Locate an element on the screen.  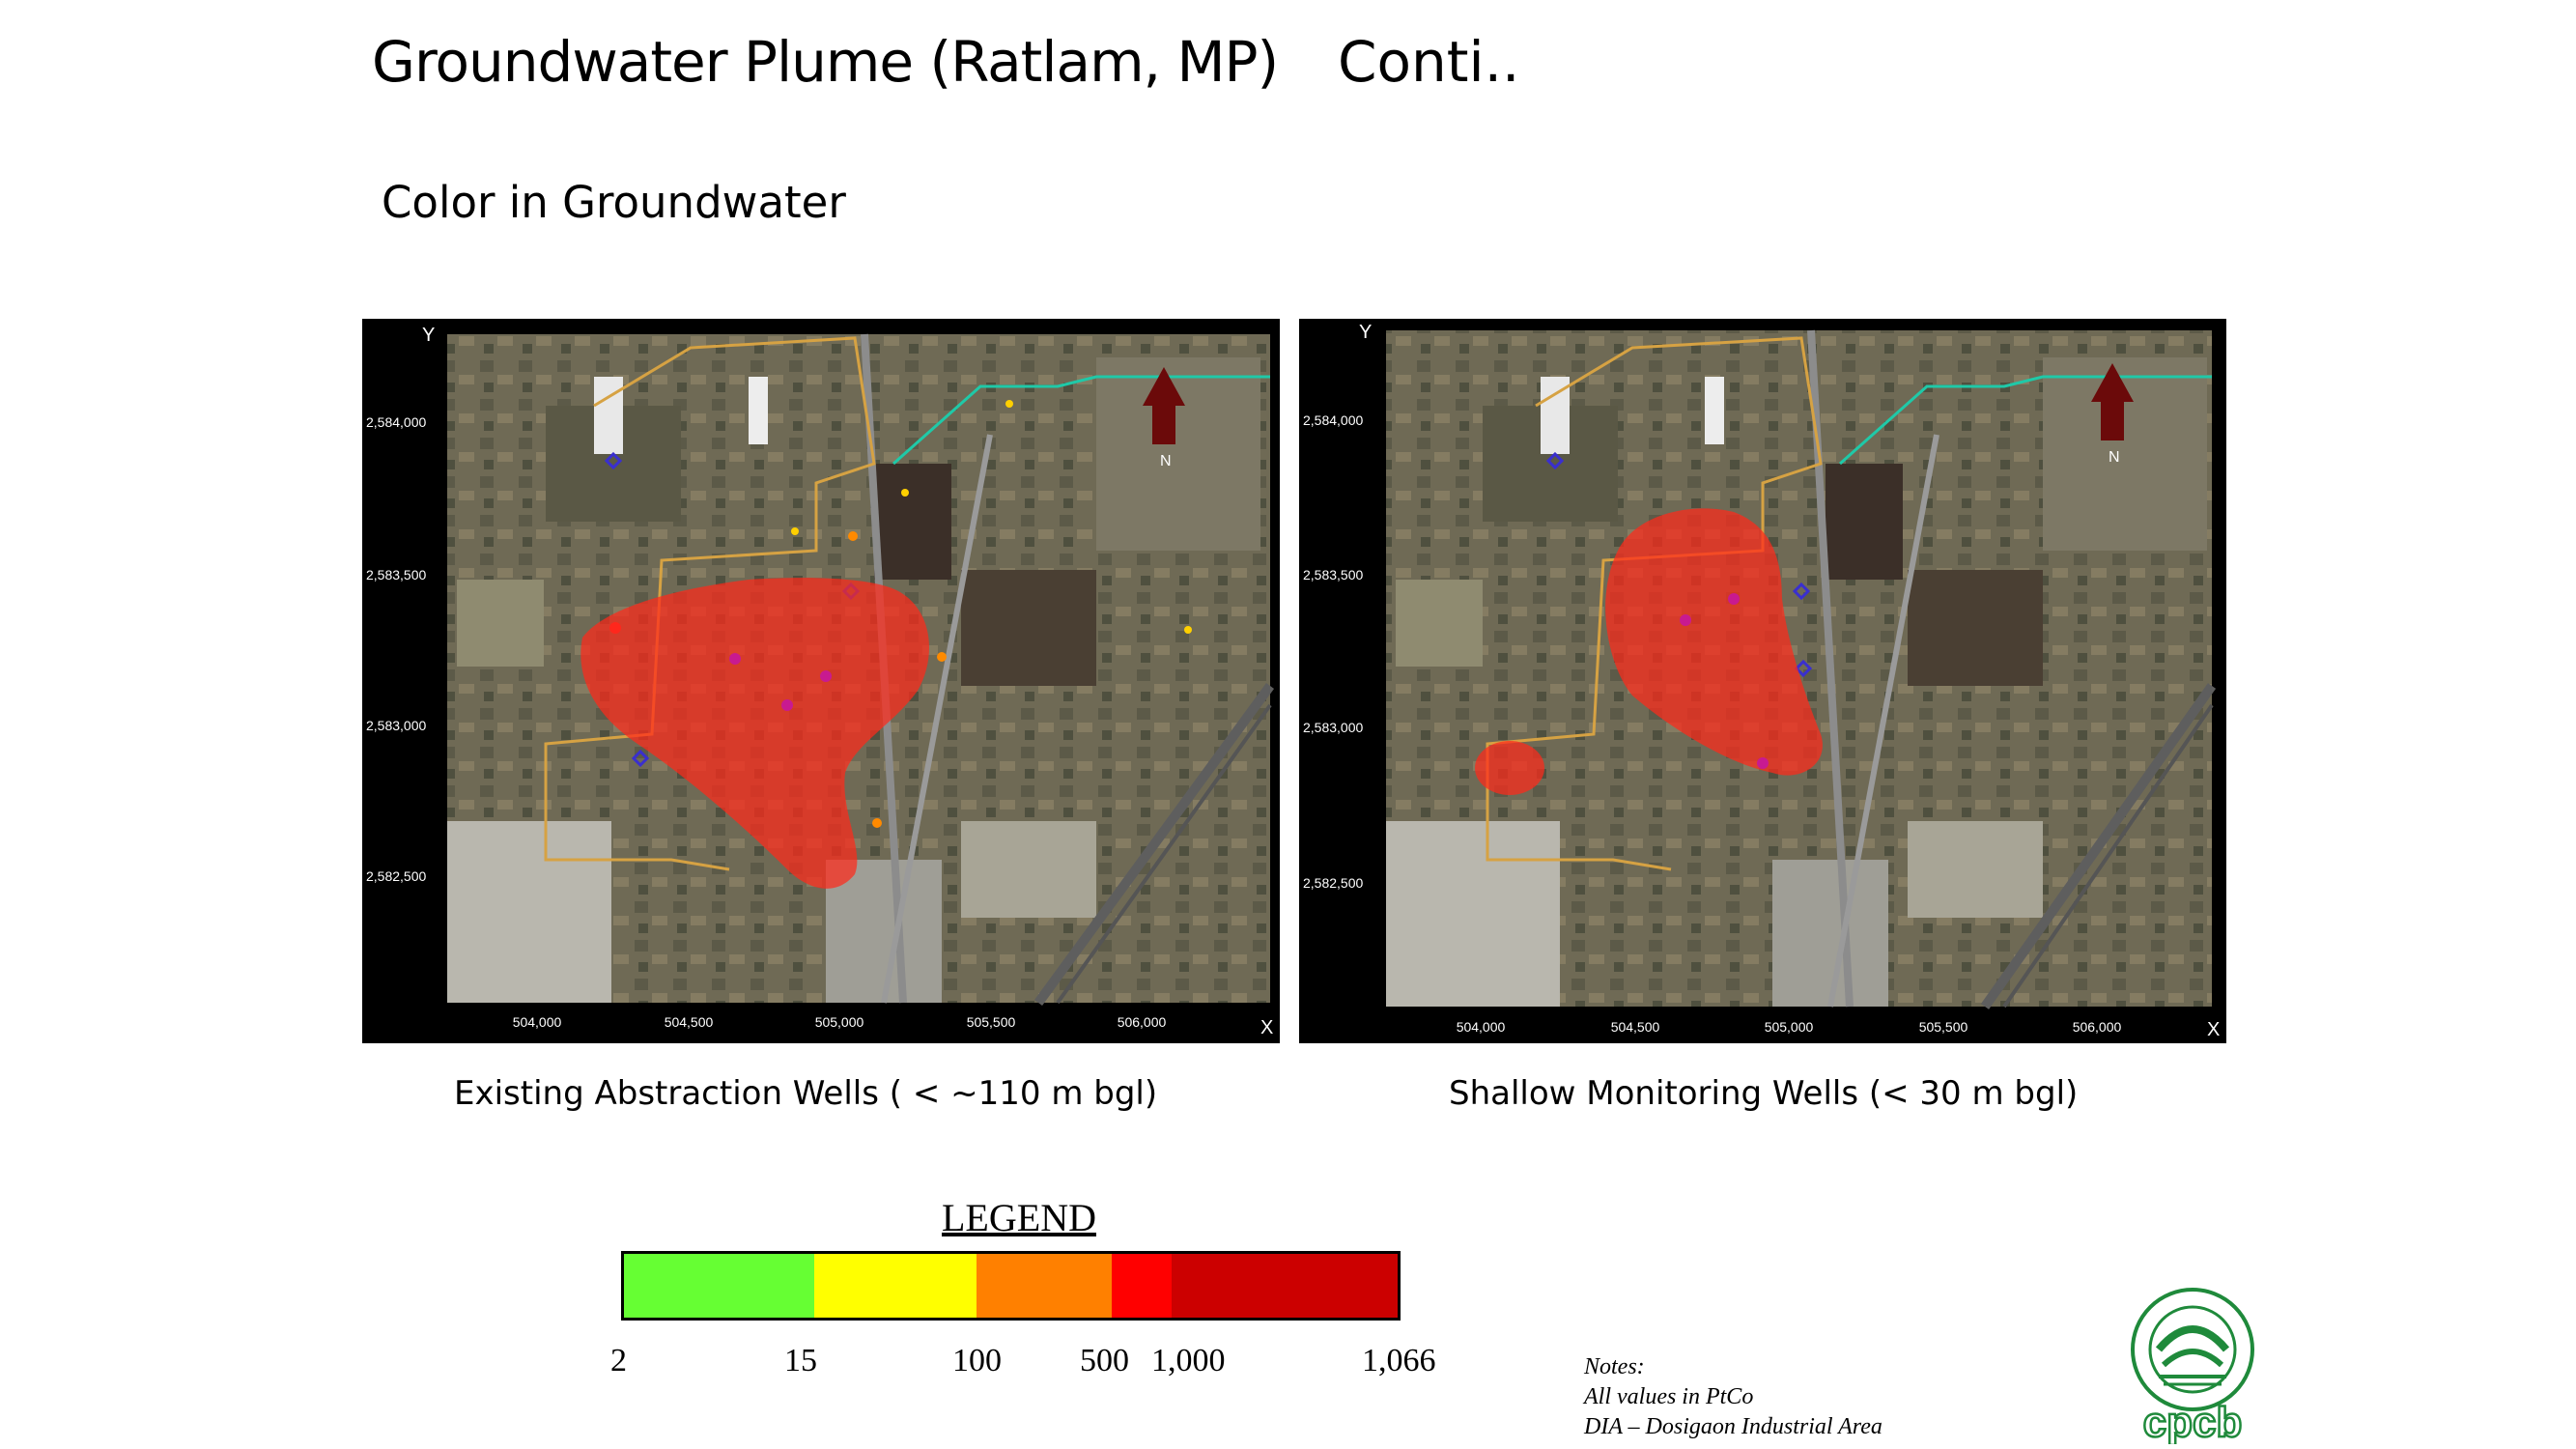
legend-swatch-red is located at coordinates (1142, 1286).